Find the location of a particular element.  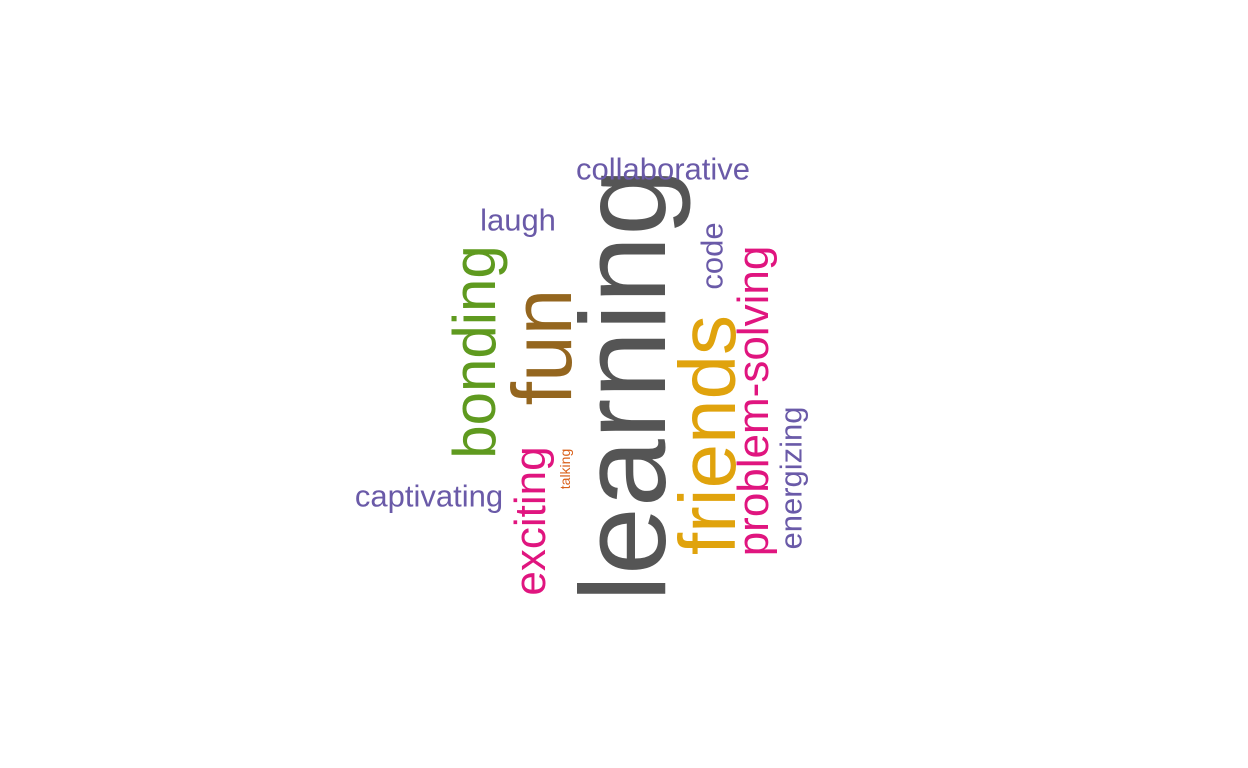

word-captivating: captivating is located at coordinates (429, 496).